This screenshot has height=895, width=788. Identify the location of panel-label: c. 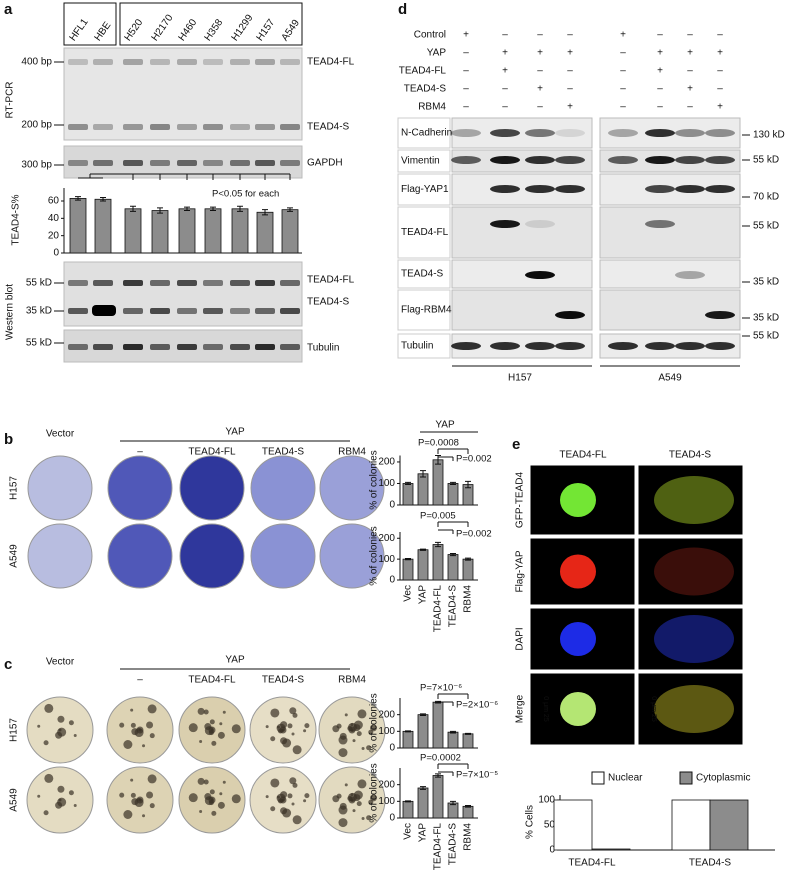
(8, 664).